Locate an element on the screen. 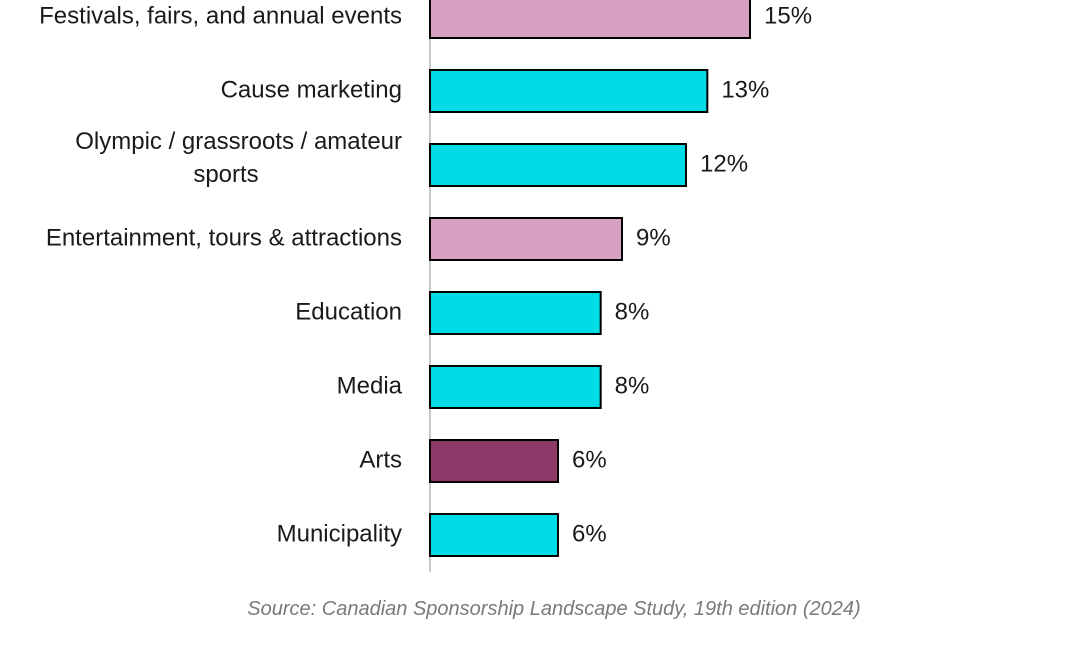  category-label-line: Media is located at coordinates (370, 385).